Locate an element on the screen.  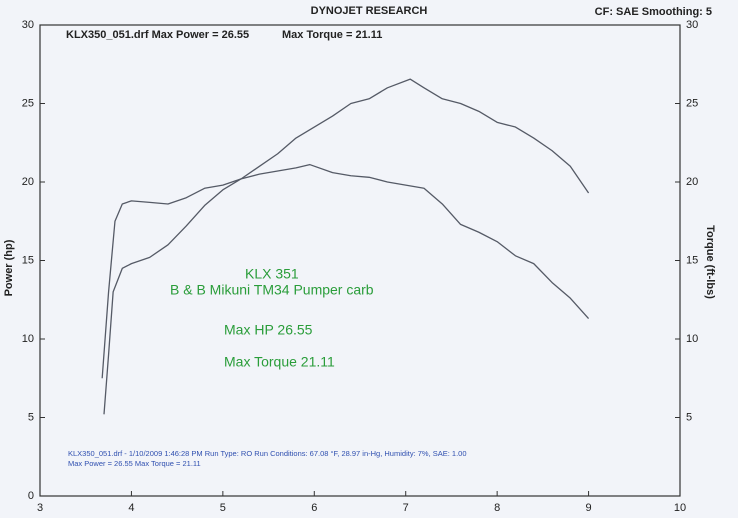
y2-tick-label: 30 is located at coordinates (692, 25).